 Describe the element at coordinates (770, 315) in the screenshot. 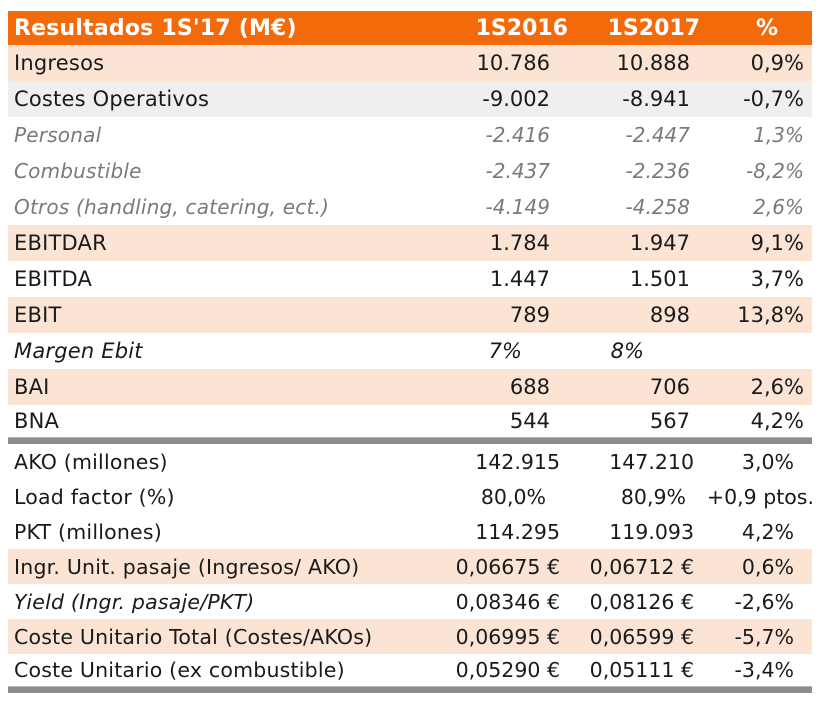

I see `value-pct: 13,8%` at that location.